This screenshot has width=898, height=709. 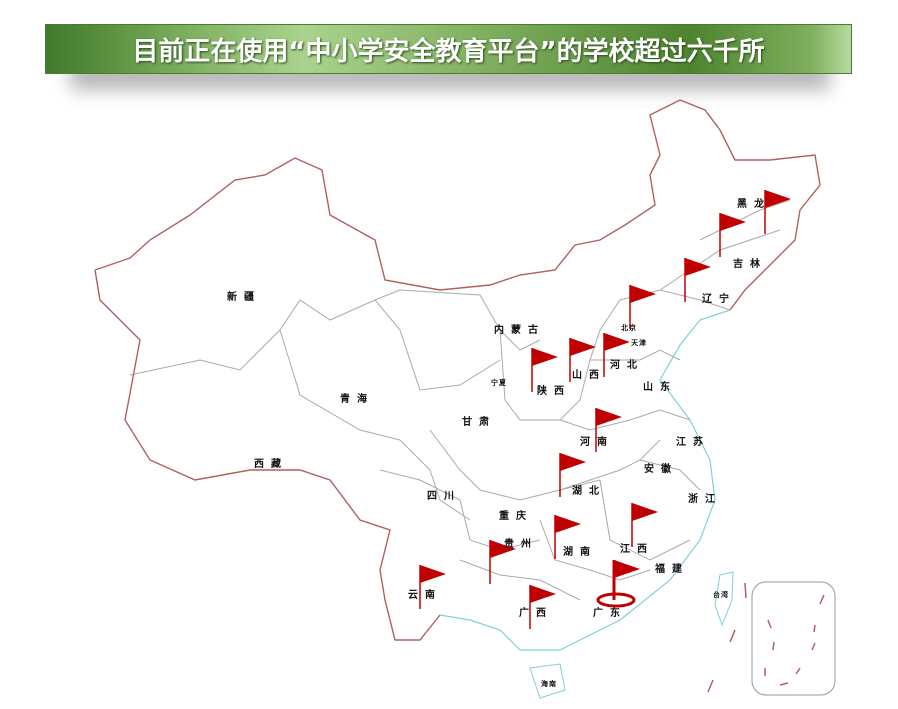 What do you see at coordinates (660, 387) in the screenshot?
I see `region-label: 山东` at bounding box center [660, 387].